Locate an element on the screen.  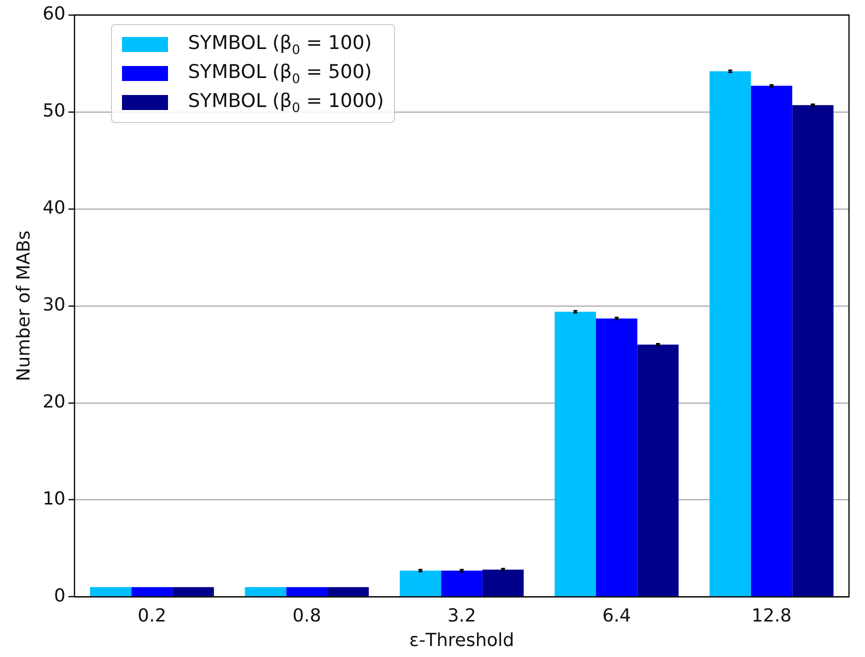
y-tick-label: 0 is located at coordinates (60, 595).